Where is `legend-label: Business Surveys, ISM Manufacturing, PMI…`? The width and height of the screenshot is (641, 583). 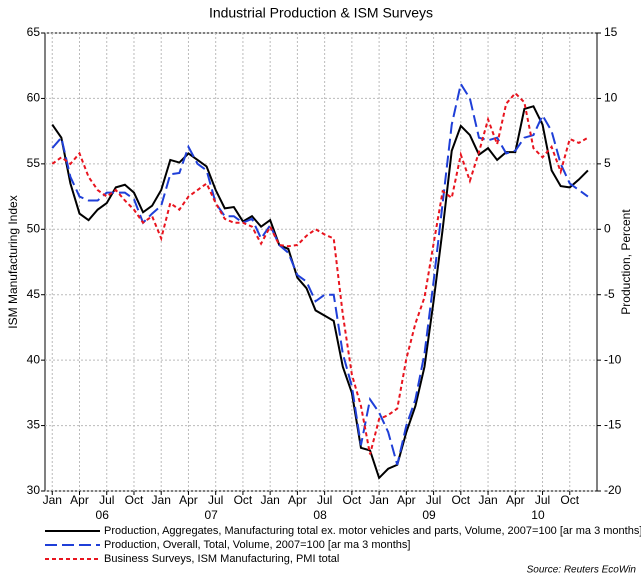
legend-label: Business Surveys, ISM Manufacturing, PMI… is located at coordinates (221, 559).